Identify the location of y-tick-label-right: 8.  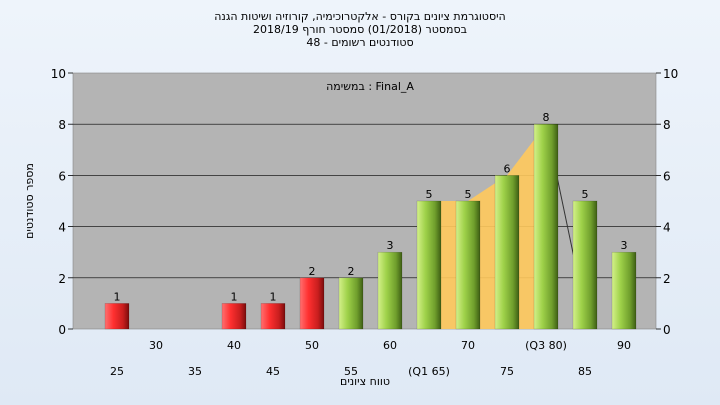
(667, 125).